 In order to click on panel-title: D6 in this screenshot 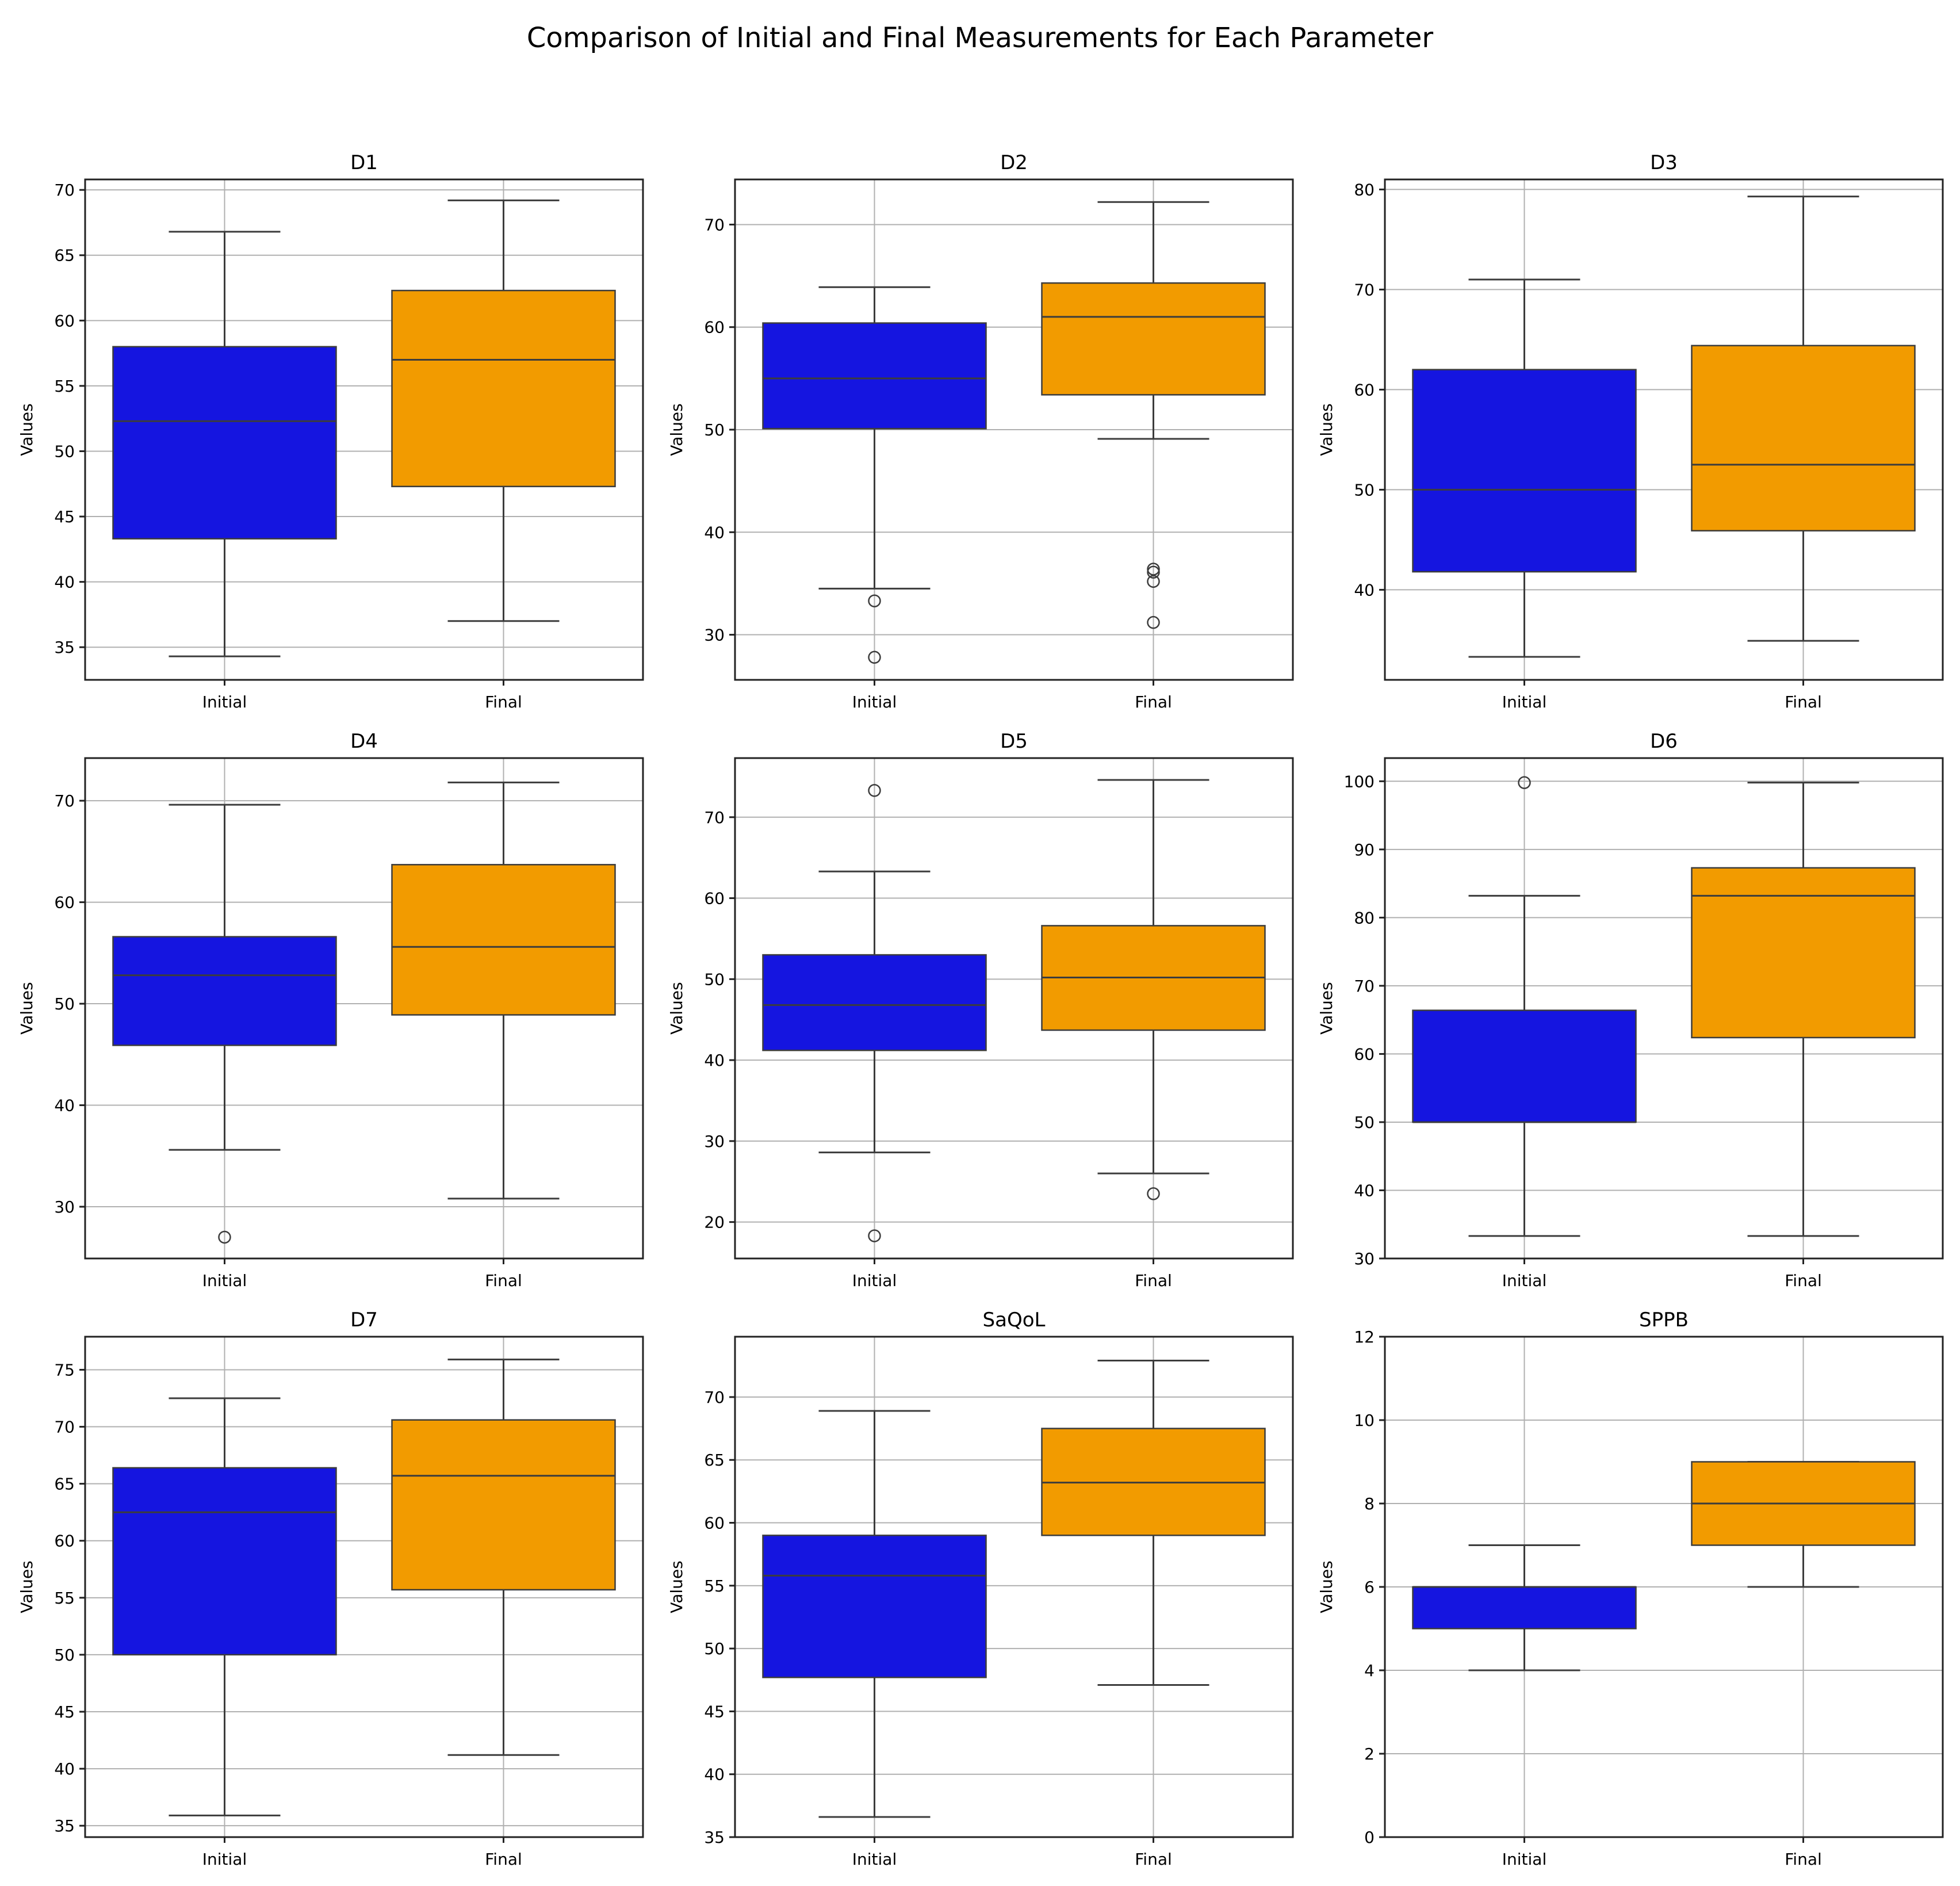, I will do `click(1664, 741)`.